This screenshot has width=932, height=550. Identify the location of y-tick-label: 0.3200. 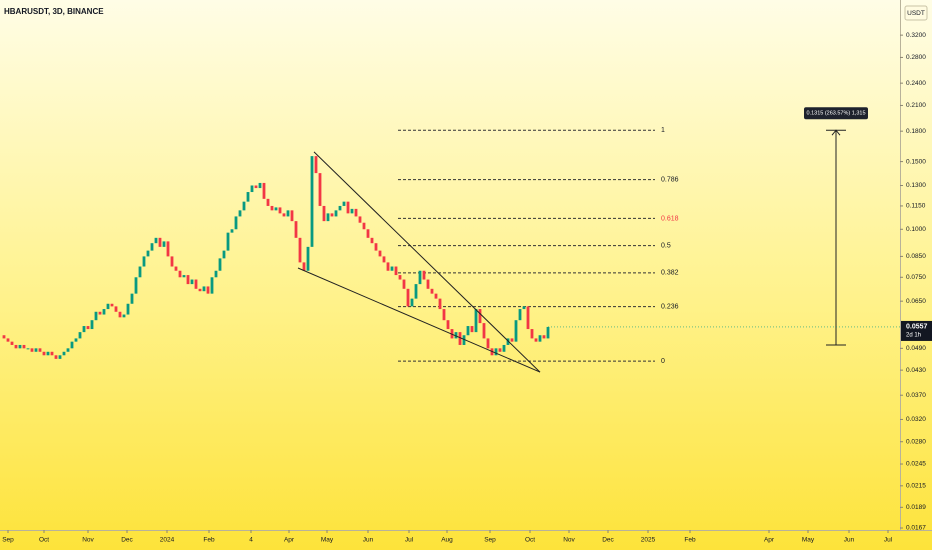
(916, 35).